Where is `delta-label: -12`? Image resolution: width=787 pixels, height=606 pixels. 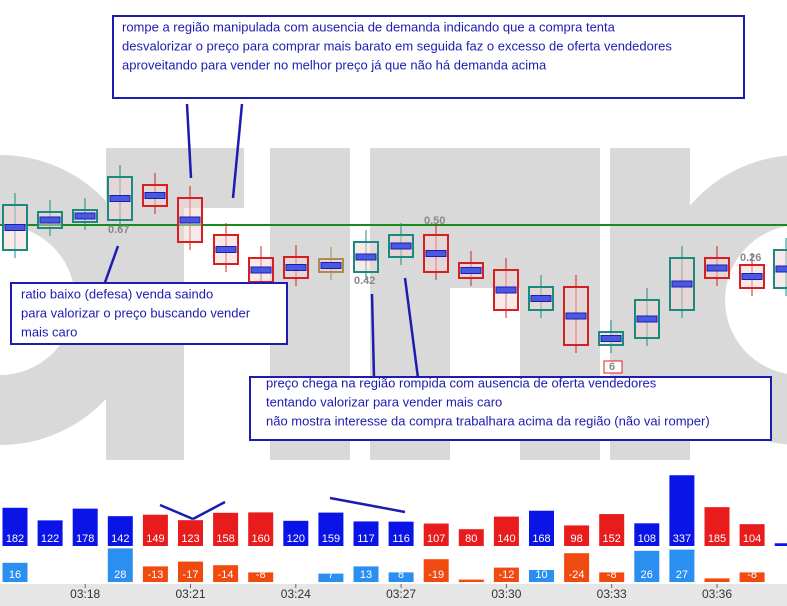
delta-label: -12 is located at coordinates (506, 575).